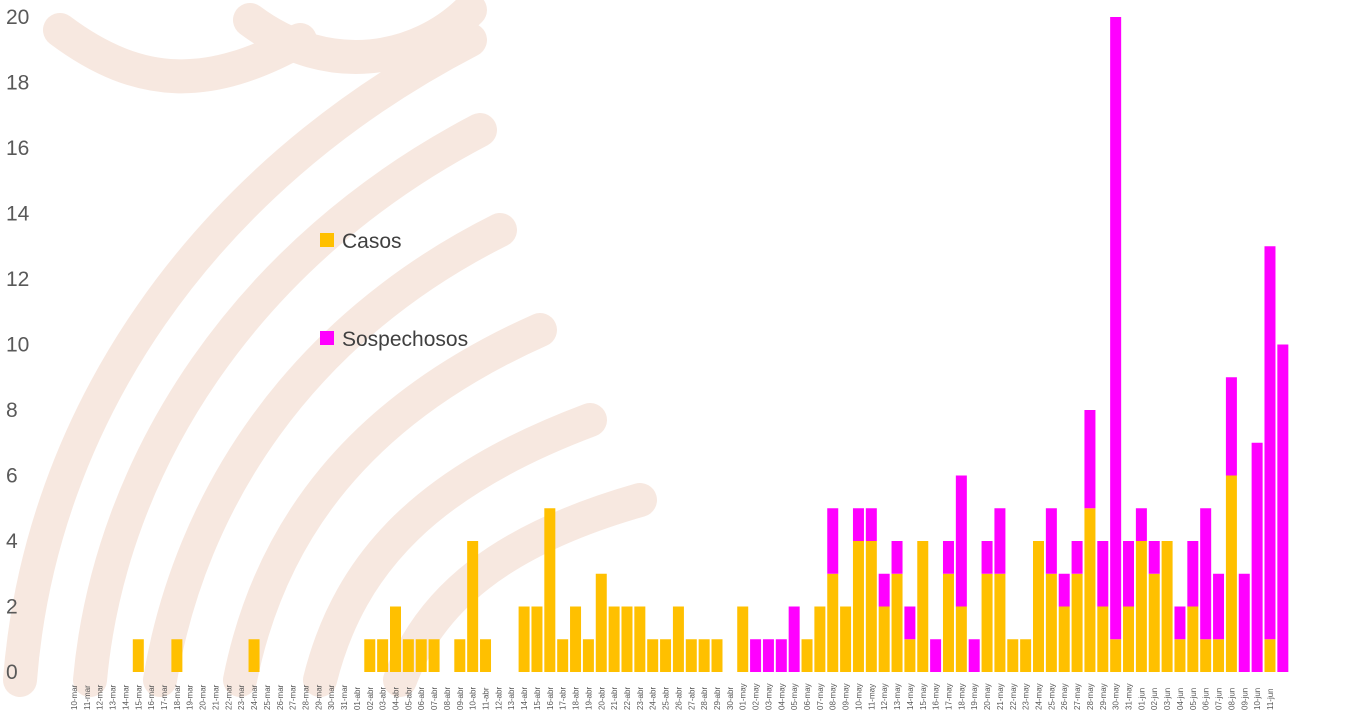 This screenshot has width=1358, height=711. Describe the element at coordinates (331, 697) in the screenshot. I see `x-tick-label: 30-mar` at that location.